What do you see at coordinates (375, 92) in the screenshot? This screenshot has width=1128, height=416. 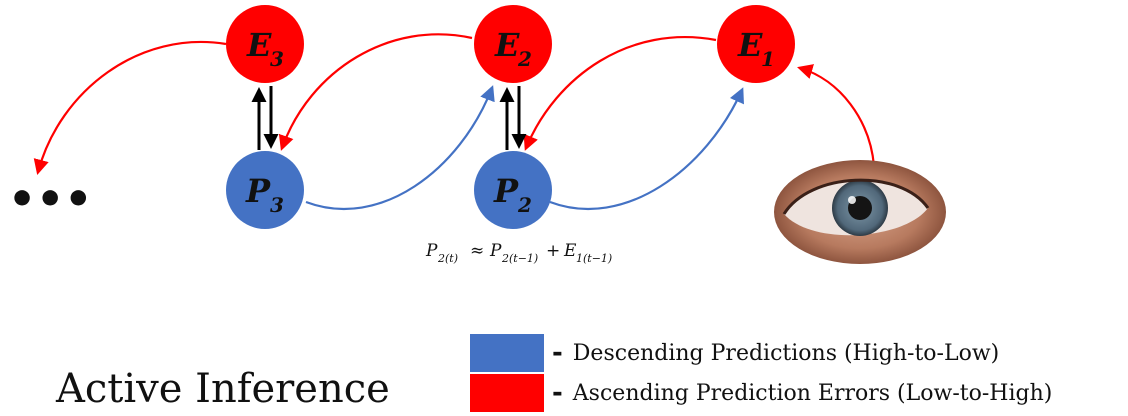 I see `error-arrow-e2-to-p3` at bounding box center [375, 92].